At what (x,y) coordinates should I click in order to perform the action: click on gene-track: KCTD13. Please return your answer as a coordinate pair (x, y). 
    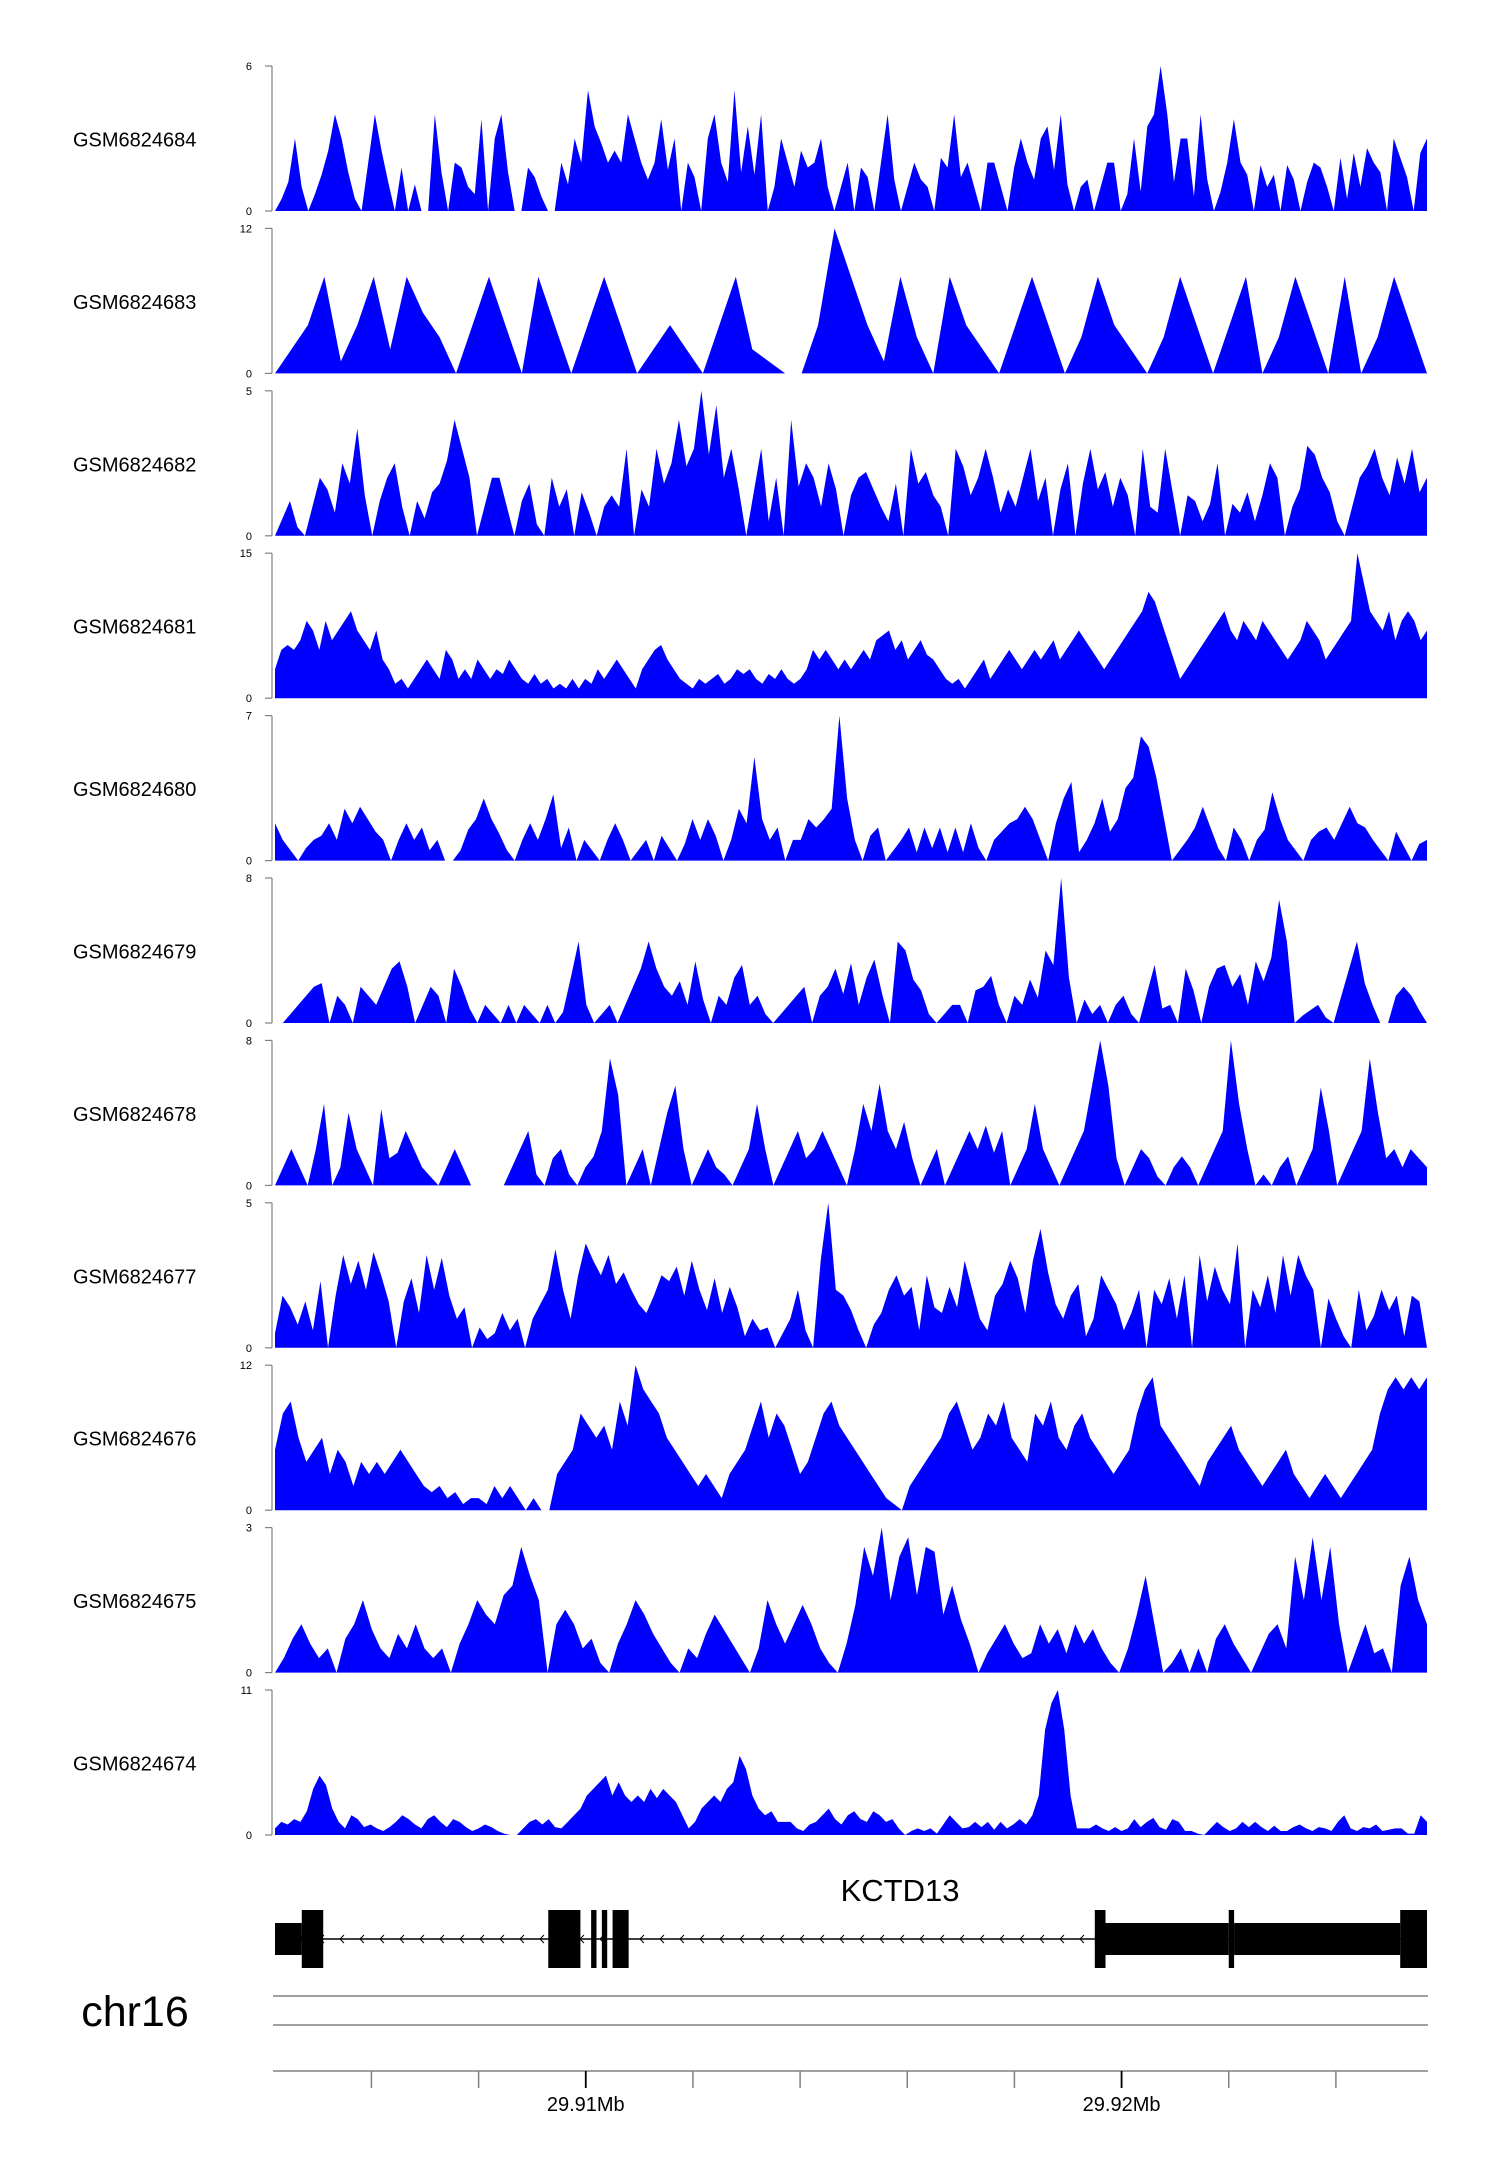
    Looking at the image, I should click on (851, 1920).